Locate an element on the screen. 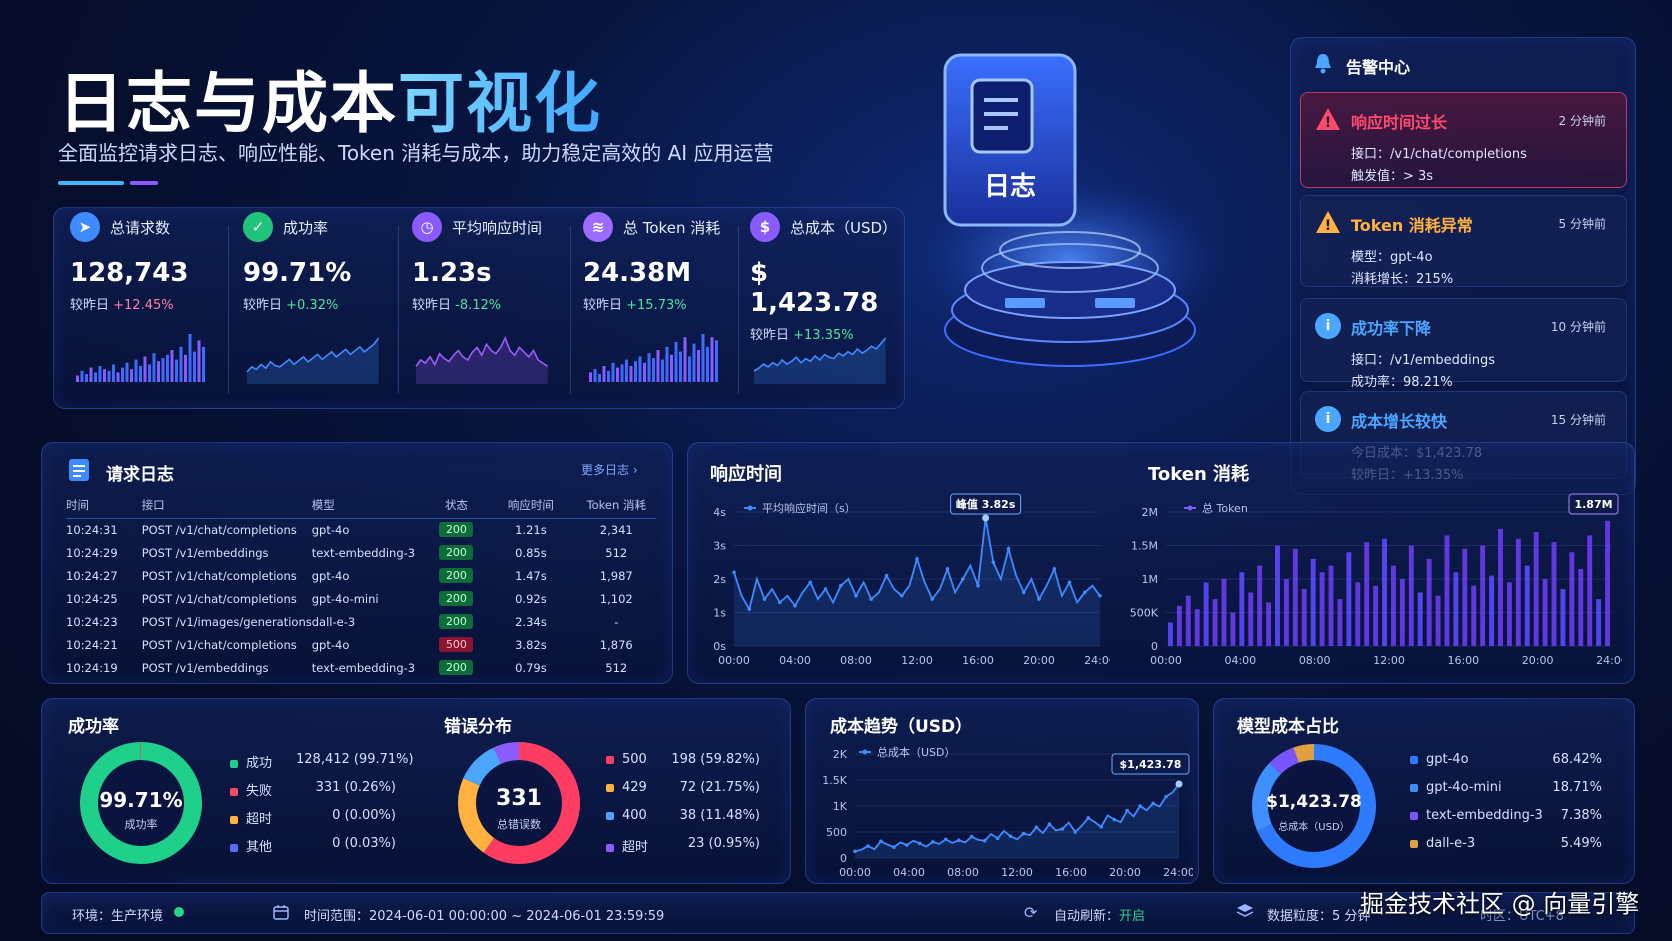 This screenshot has height=941, width=1672. alert-item: ! Token 消耗异常 5 分钟前 模型：gpt-4o 消耗增长：215% is located at coordinates (1463, 241).